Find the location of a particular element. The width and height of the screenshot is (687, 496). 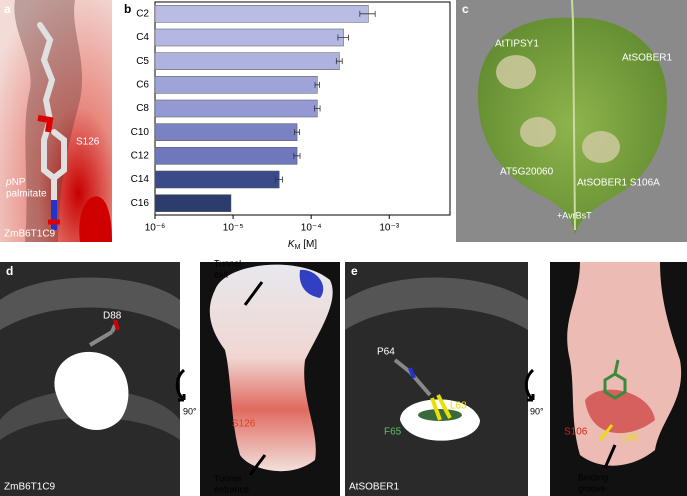

spot-label: AT5G20060 is located at coordinates (527, 172).